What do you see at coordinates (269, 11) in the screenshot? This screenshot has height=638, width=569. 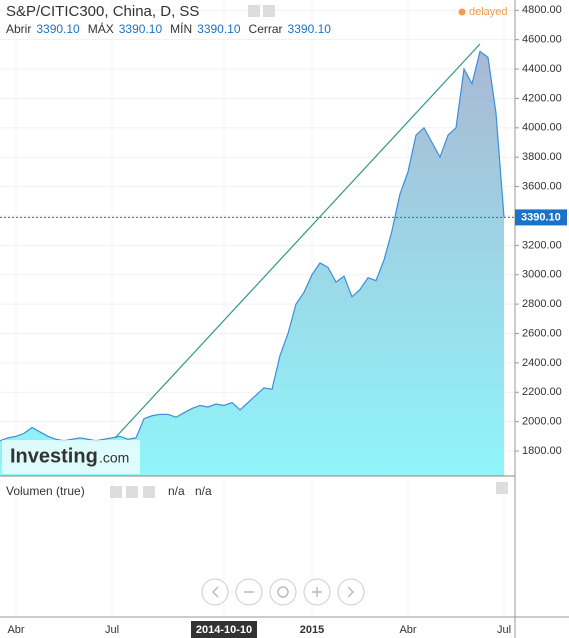 I see `settings-icon` at bounding box center [269, 11].